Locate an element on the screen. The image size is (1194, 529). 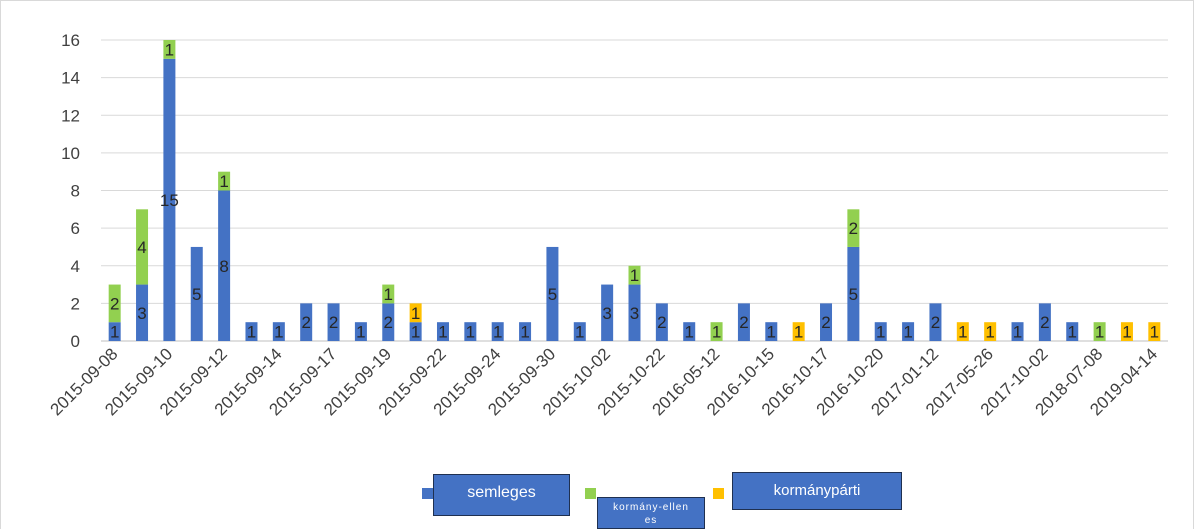
data-label: 4 is located at coordinates (141, 247).